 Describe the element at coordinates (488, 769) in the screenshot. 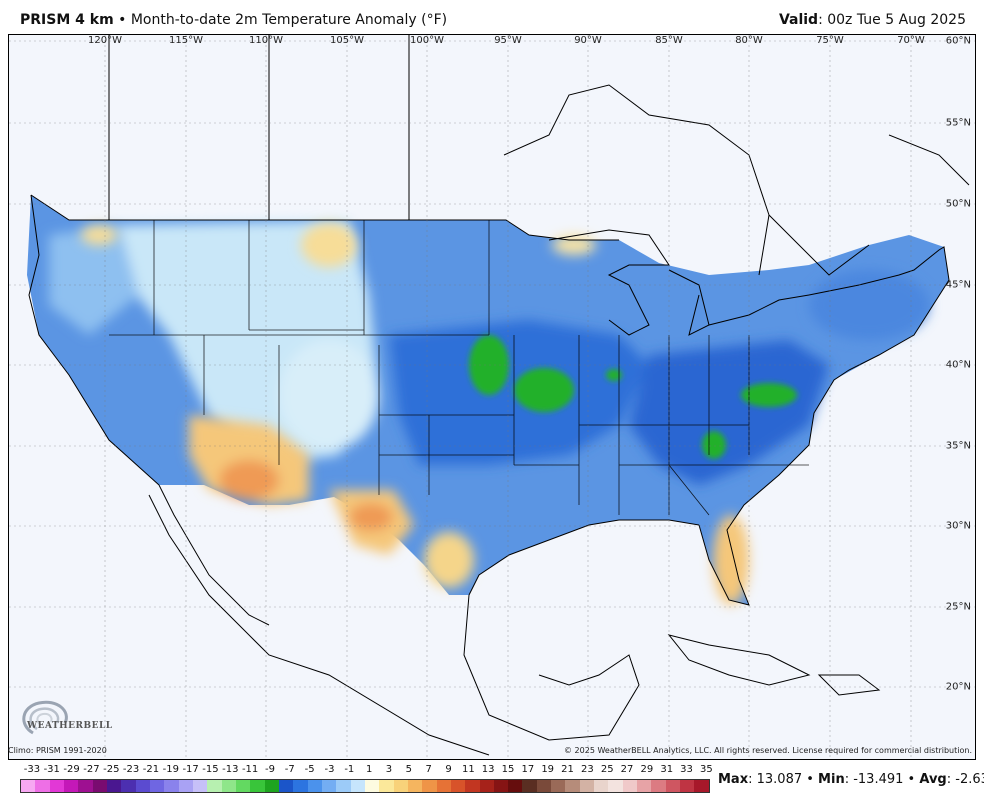

I see `scale-tick-label: 13` at that location.